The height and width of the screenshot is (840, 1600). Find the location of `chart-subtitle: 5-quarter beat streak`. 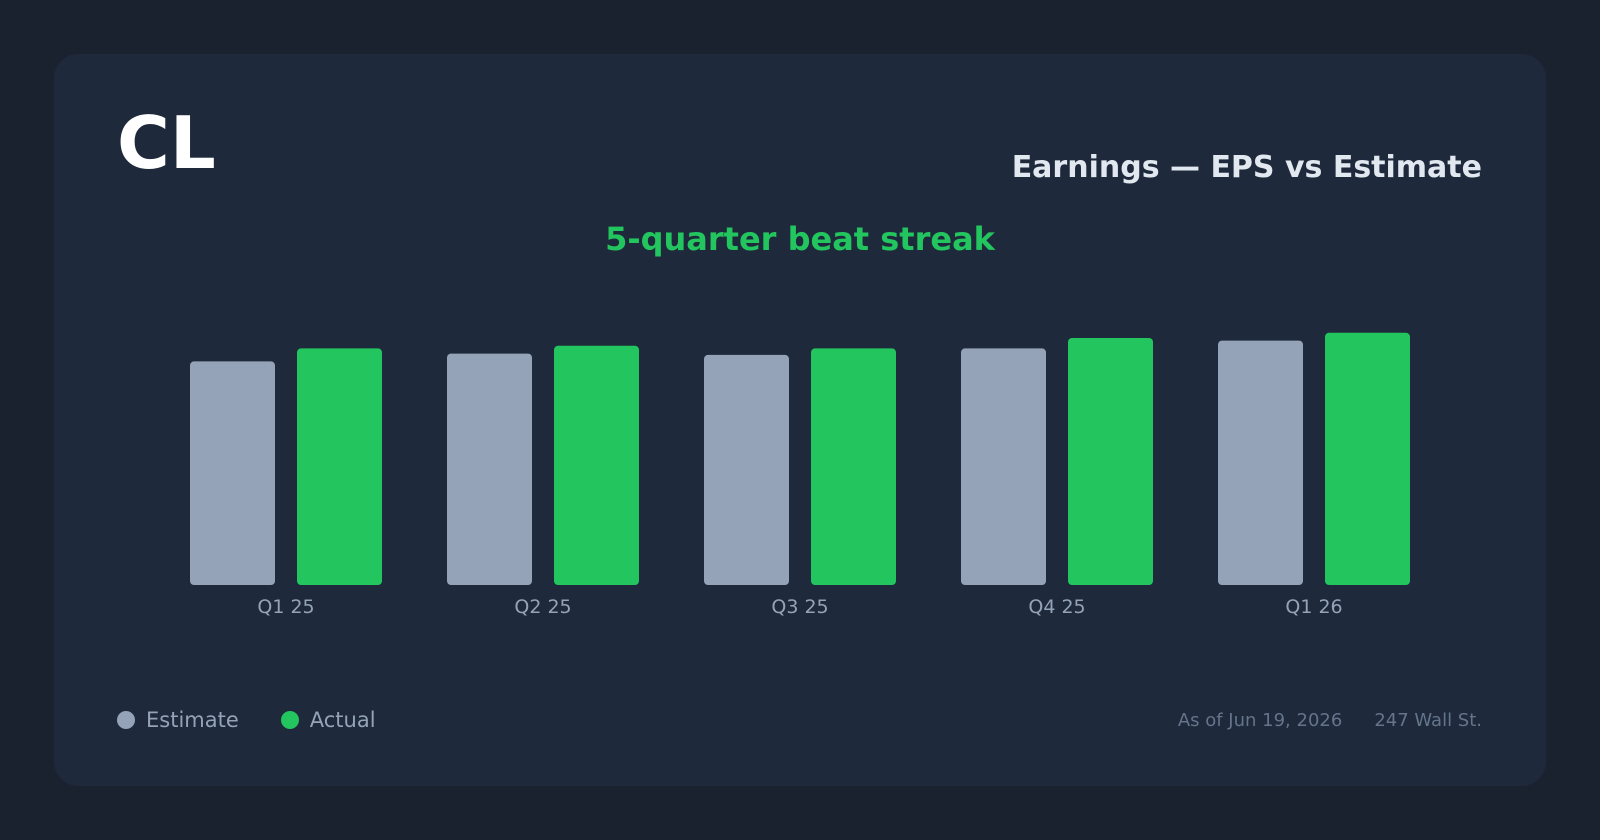

chart-subtitle: 5-quarter beat streak is located at coordinates (800, 239).